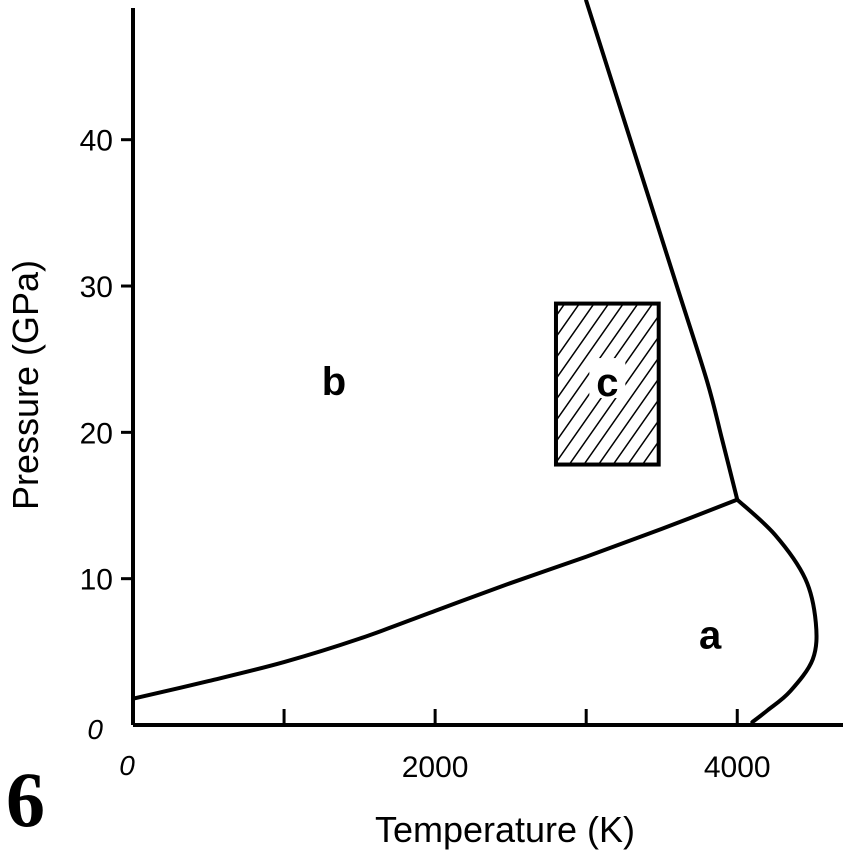 Image resolution: width=868 pixels, height=858 pixels. Describe the element at coordinates (127, 765) in the screenshot. I see `x-tick-label: 0` at that location.